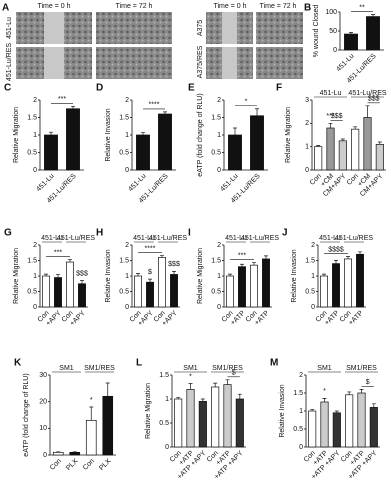 The width and height of the screenshot is (391, 500). Describe the element at coordinates (9, 62) in the screenshot. I see `row-label: 451-Lu/RES` at that location.